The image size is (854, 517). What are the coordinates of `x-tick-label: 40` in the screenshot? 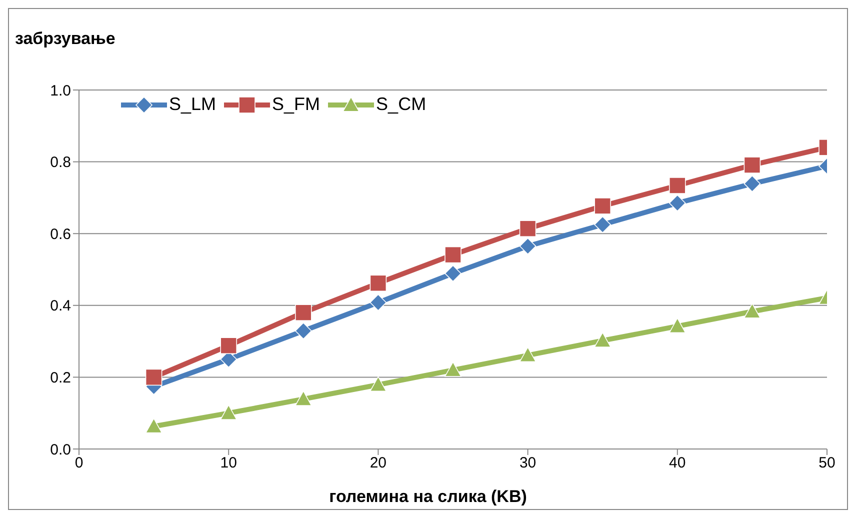 It's located at (677, 463).